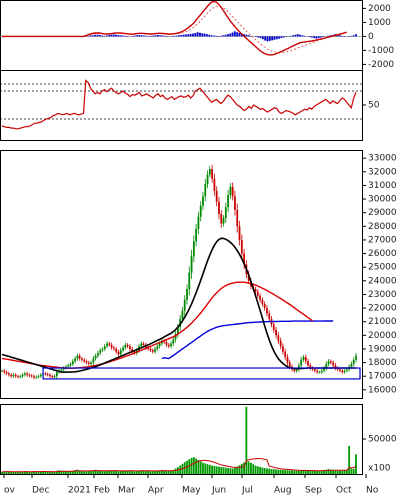  What do you see at coordinates (379, 469) in the screenshot?
I see `volume-unit-label: x100` at bounding box center [379, 469].